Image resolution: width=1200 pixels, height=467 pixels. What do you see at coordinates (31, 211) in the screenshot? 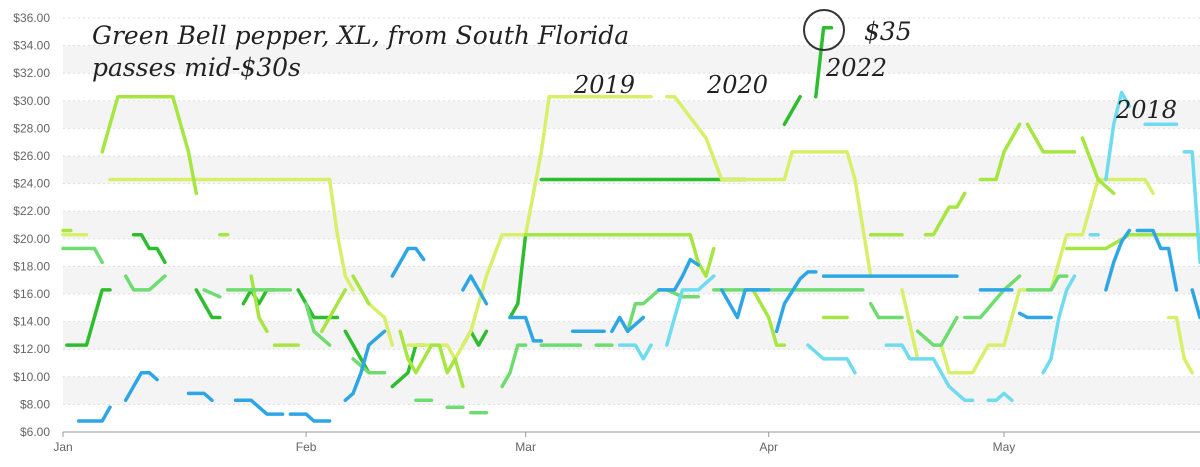
I see `y-tick-label: $22.00` at bounding box center [31, 211].